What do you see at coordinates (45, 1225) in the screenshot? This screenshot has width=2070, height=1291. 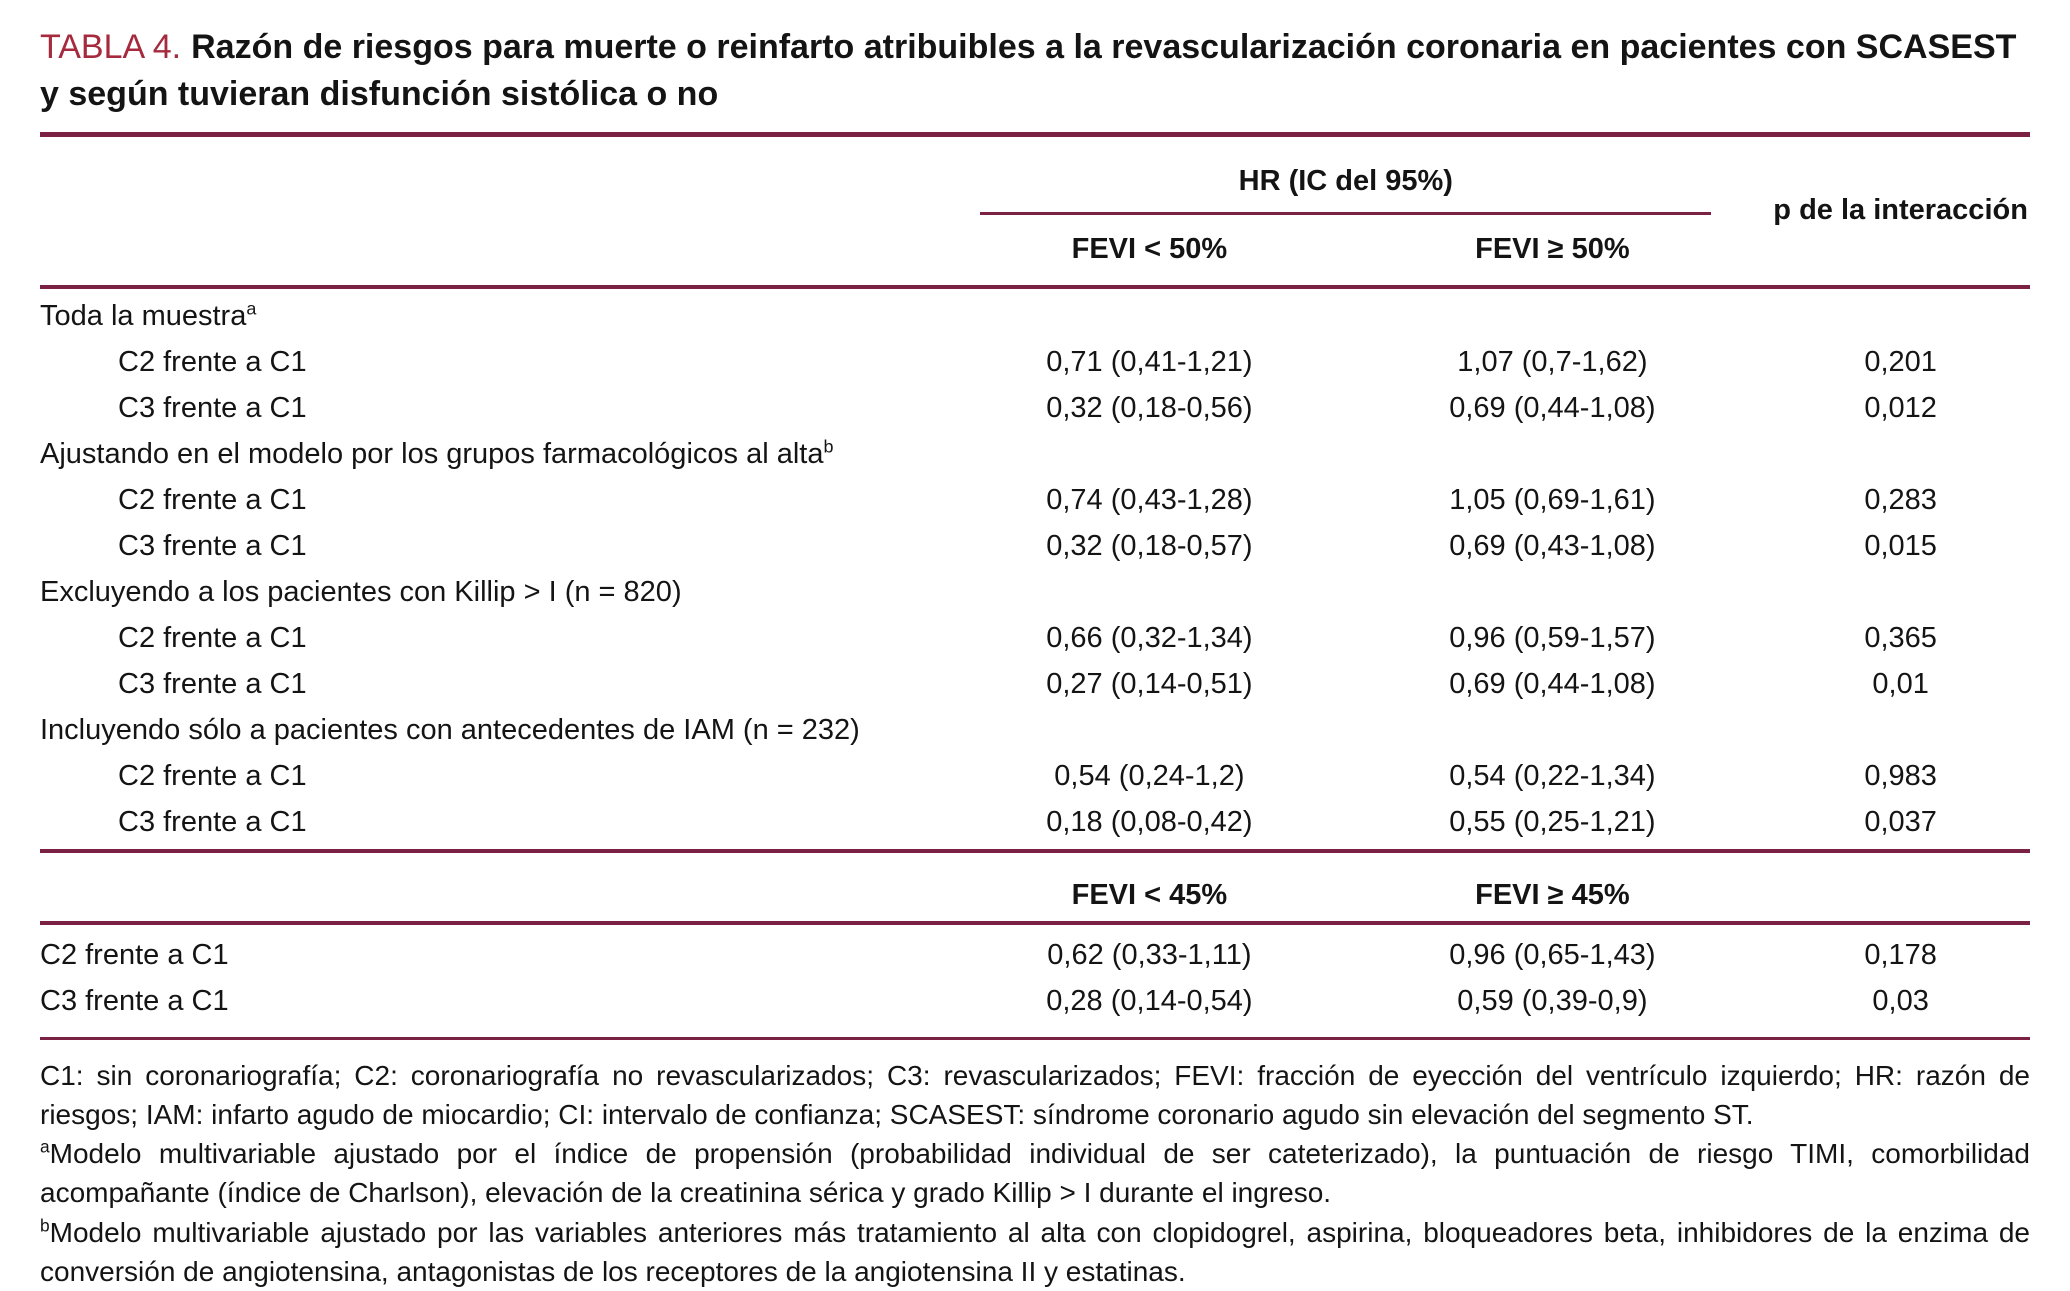 I see `footnote-b-marker: b` at bounding box center [45, 1225].